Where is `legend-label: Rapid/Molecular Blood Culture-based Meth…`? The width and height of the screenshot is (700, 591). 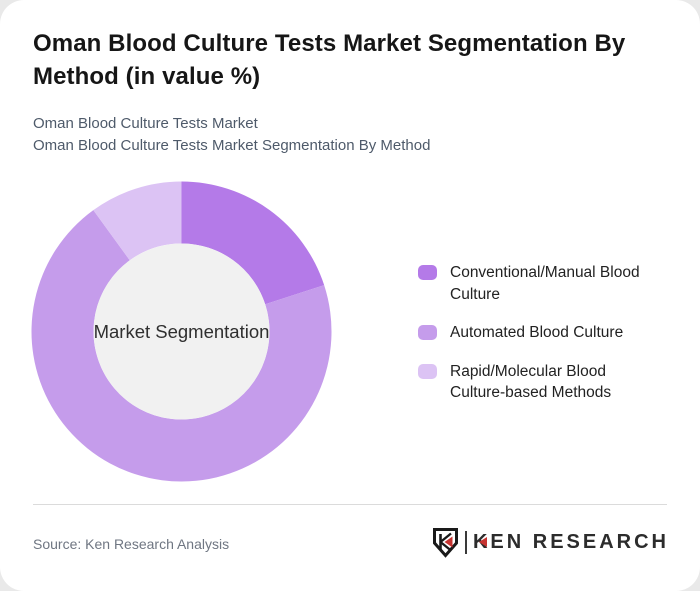
legend-label: Rapid/Molecular Blood Culture-based Meth… is located at coordinates (531, 382).